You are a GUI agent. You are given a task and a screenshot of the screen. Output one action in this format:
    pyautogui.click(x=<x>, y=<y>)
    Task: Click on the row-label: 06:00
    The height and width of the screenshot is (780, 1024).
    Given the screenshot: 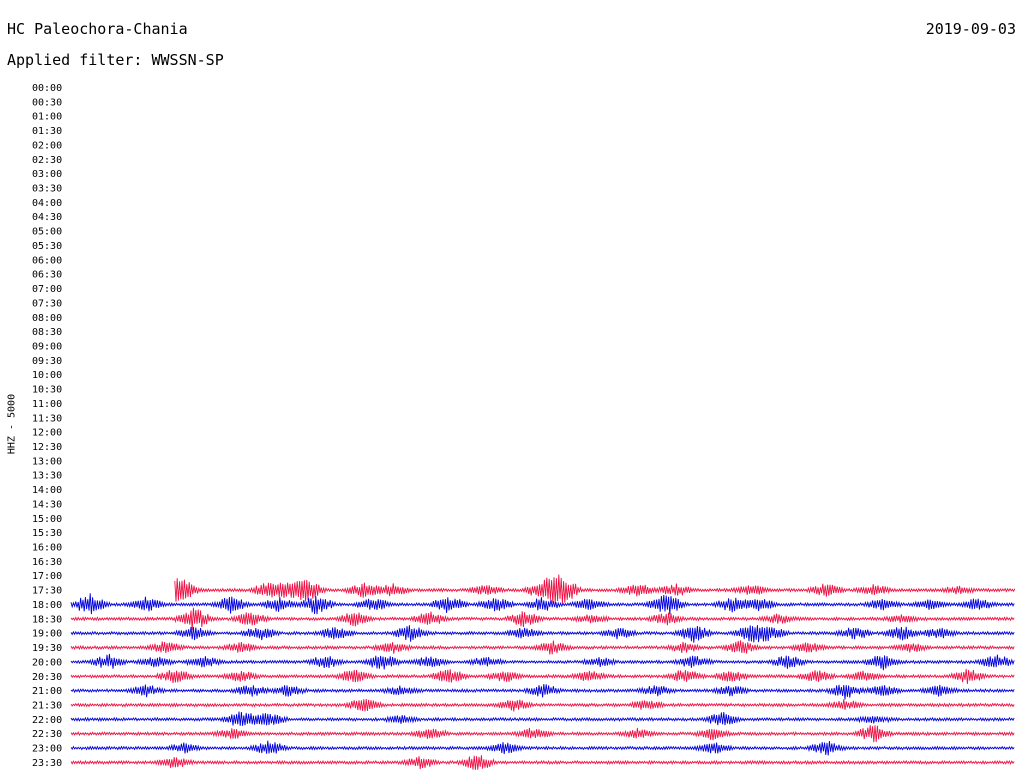 What is the action you would take?
    pyautogui.click(x=47, y=260)
    